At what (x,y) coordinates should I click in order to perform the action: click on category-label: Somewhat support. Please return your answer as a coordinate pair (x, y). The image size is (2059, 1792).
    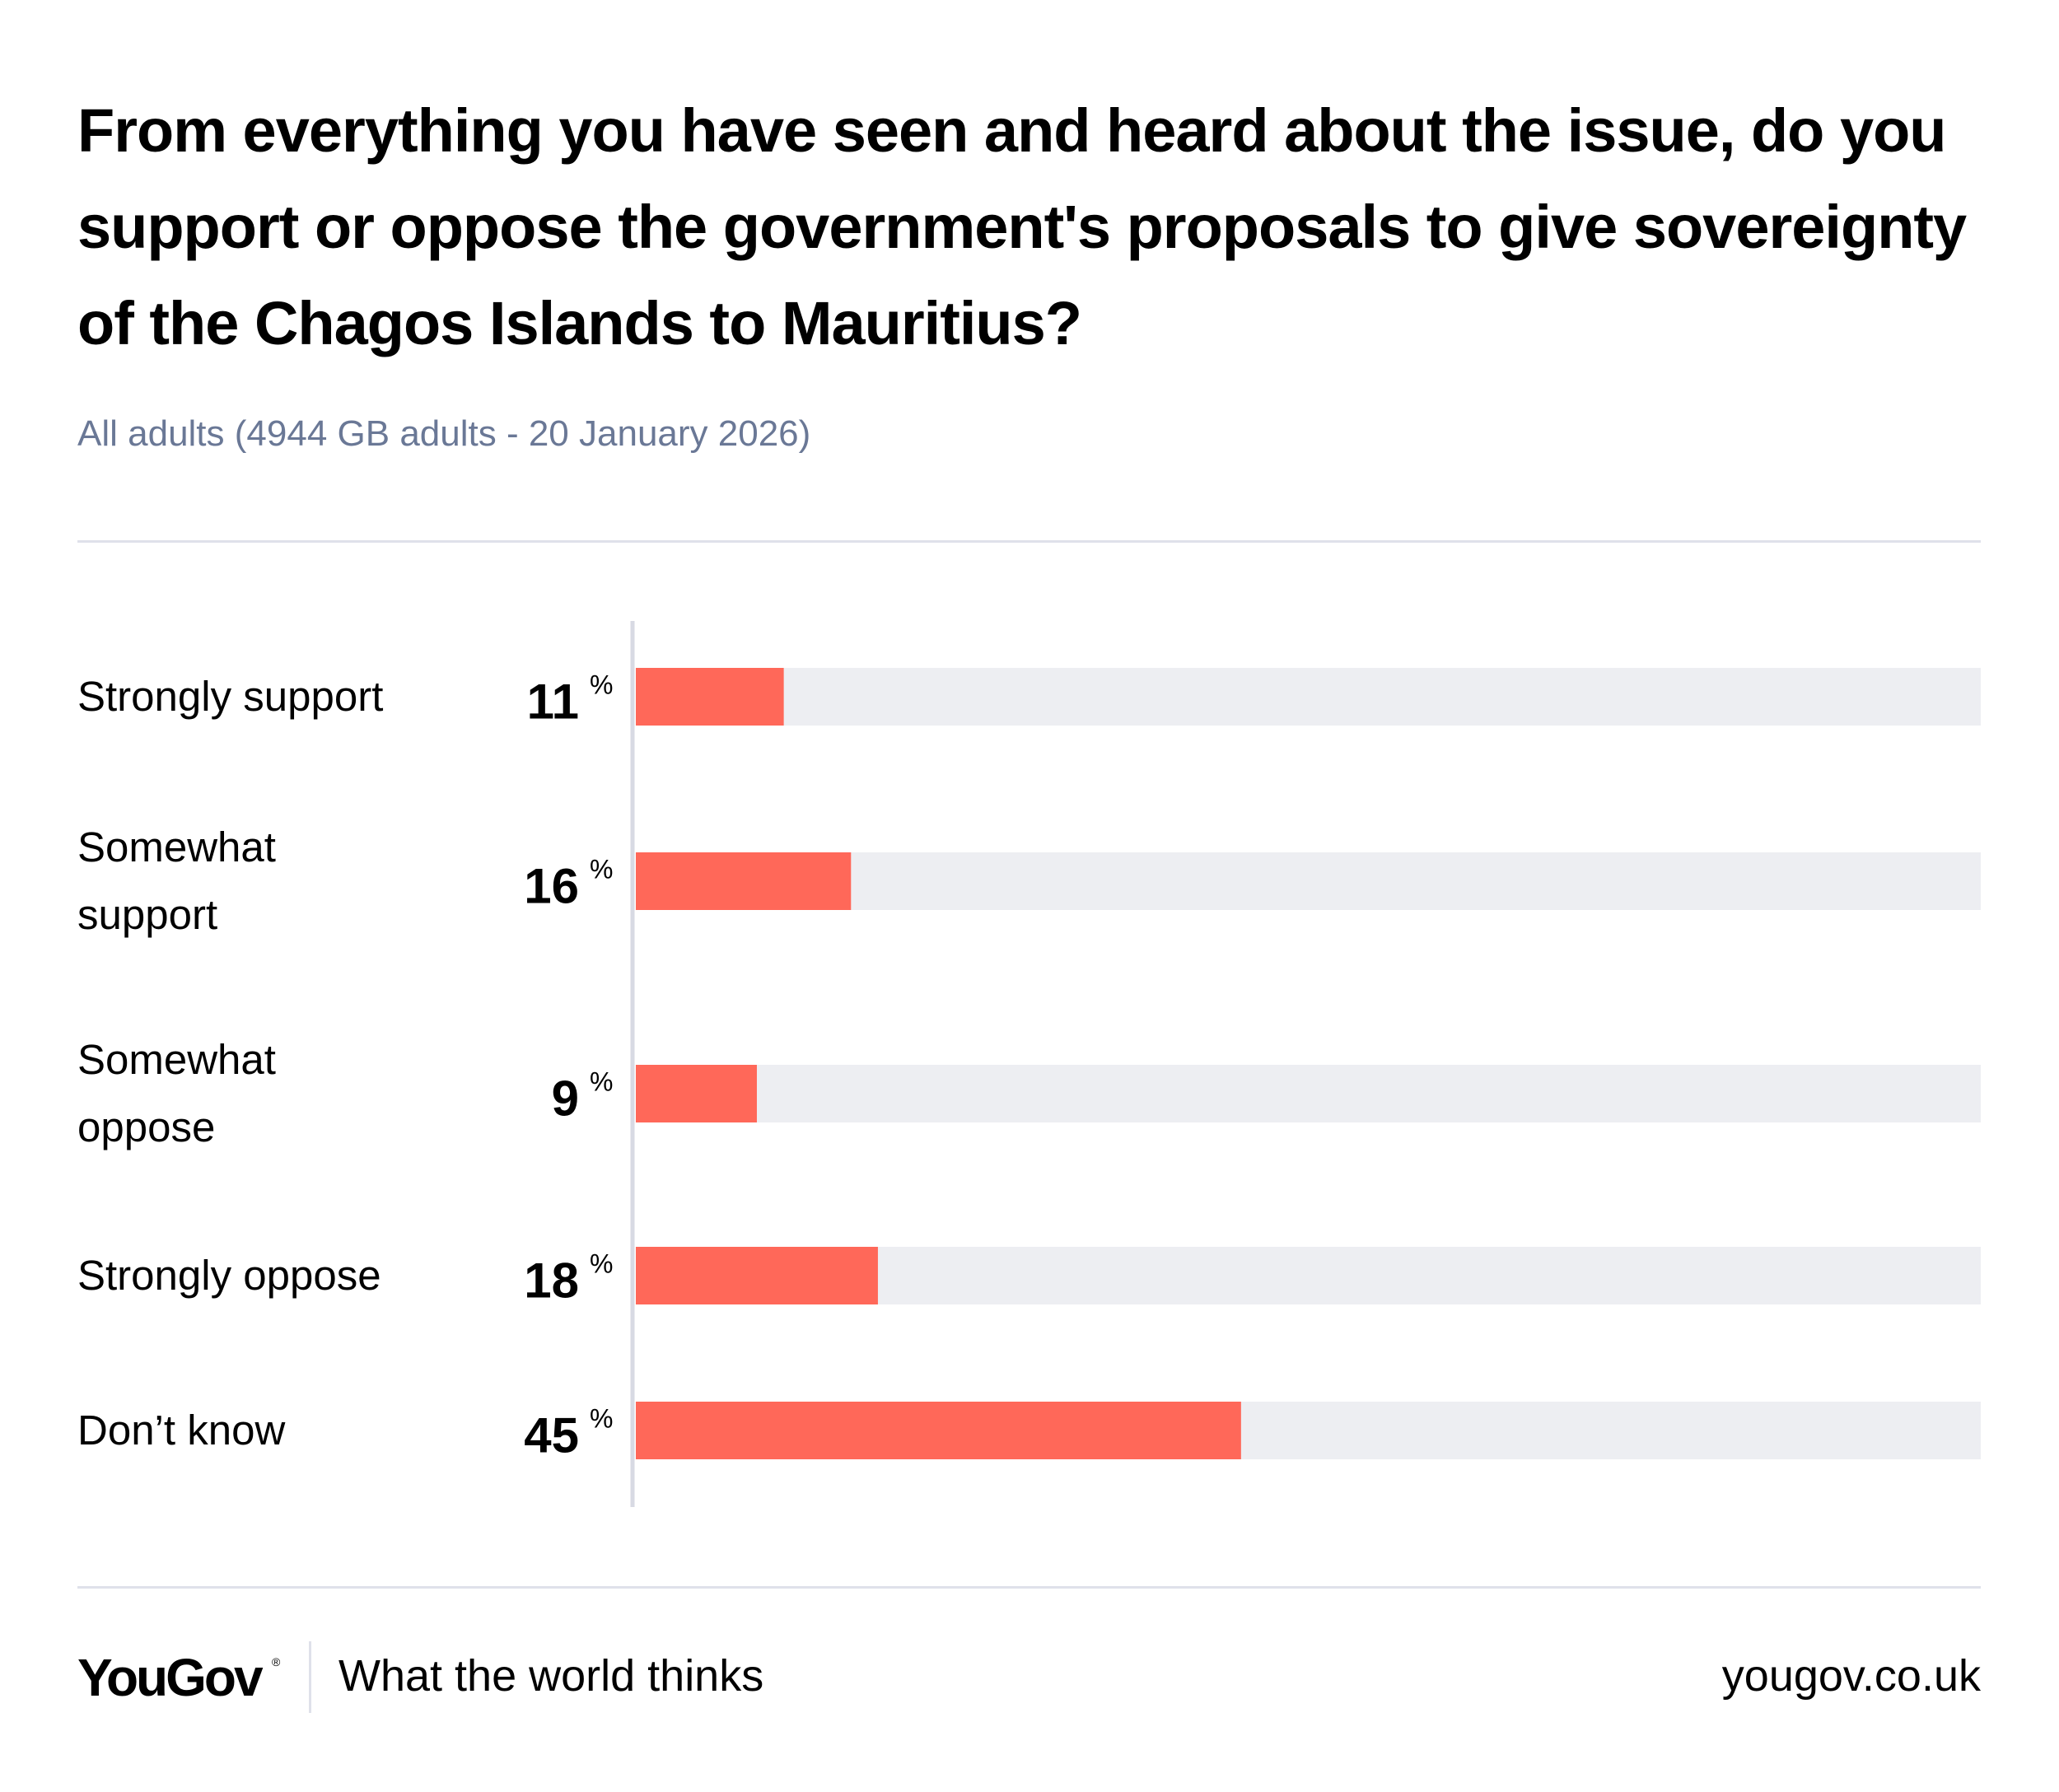
    Looking at the image, I should click on (176, 881).